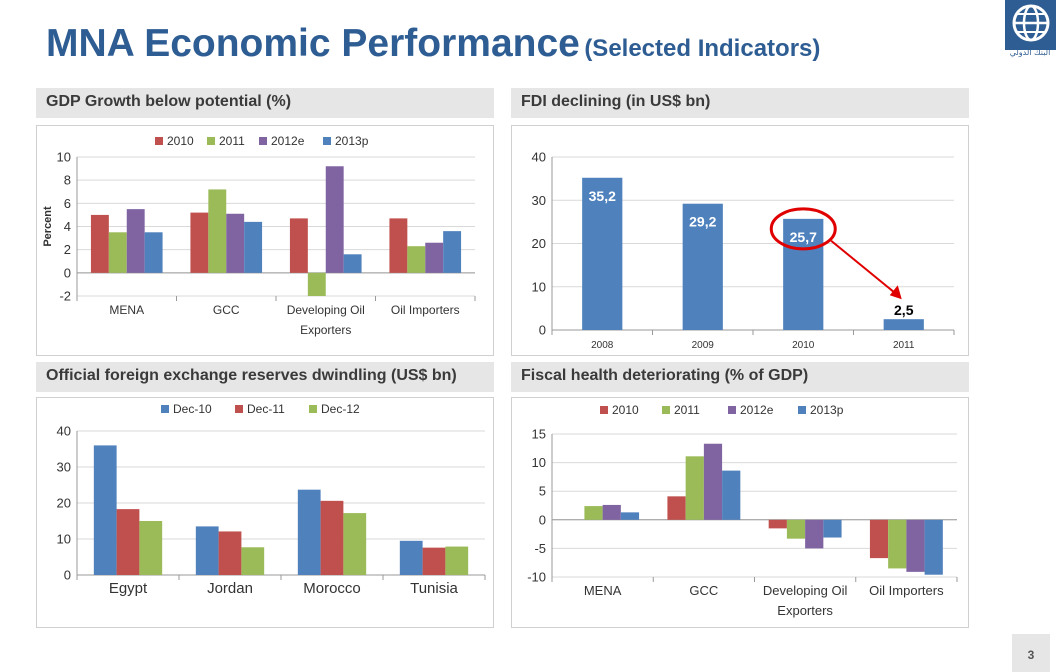 Image resolution: width=1056 pixels, height=672 pixels. I want to click on fiscal-header: Fiscal health deteriorating (% of GDP), so click(740, 377).